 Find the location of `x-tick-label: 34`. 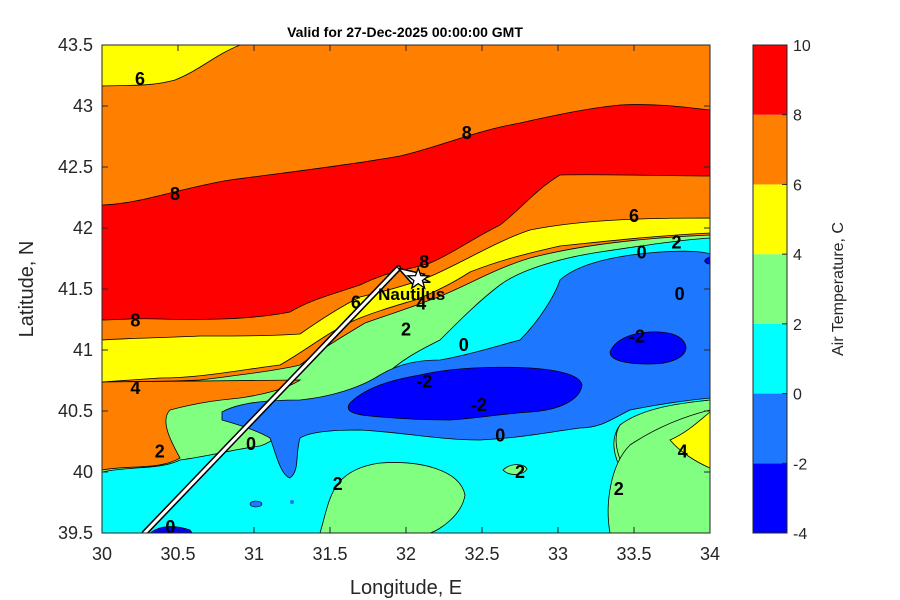

x-tick-label: 34 is located at coordinates (710, 554).